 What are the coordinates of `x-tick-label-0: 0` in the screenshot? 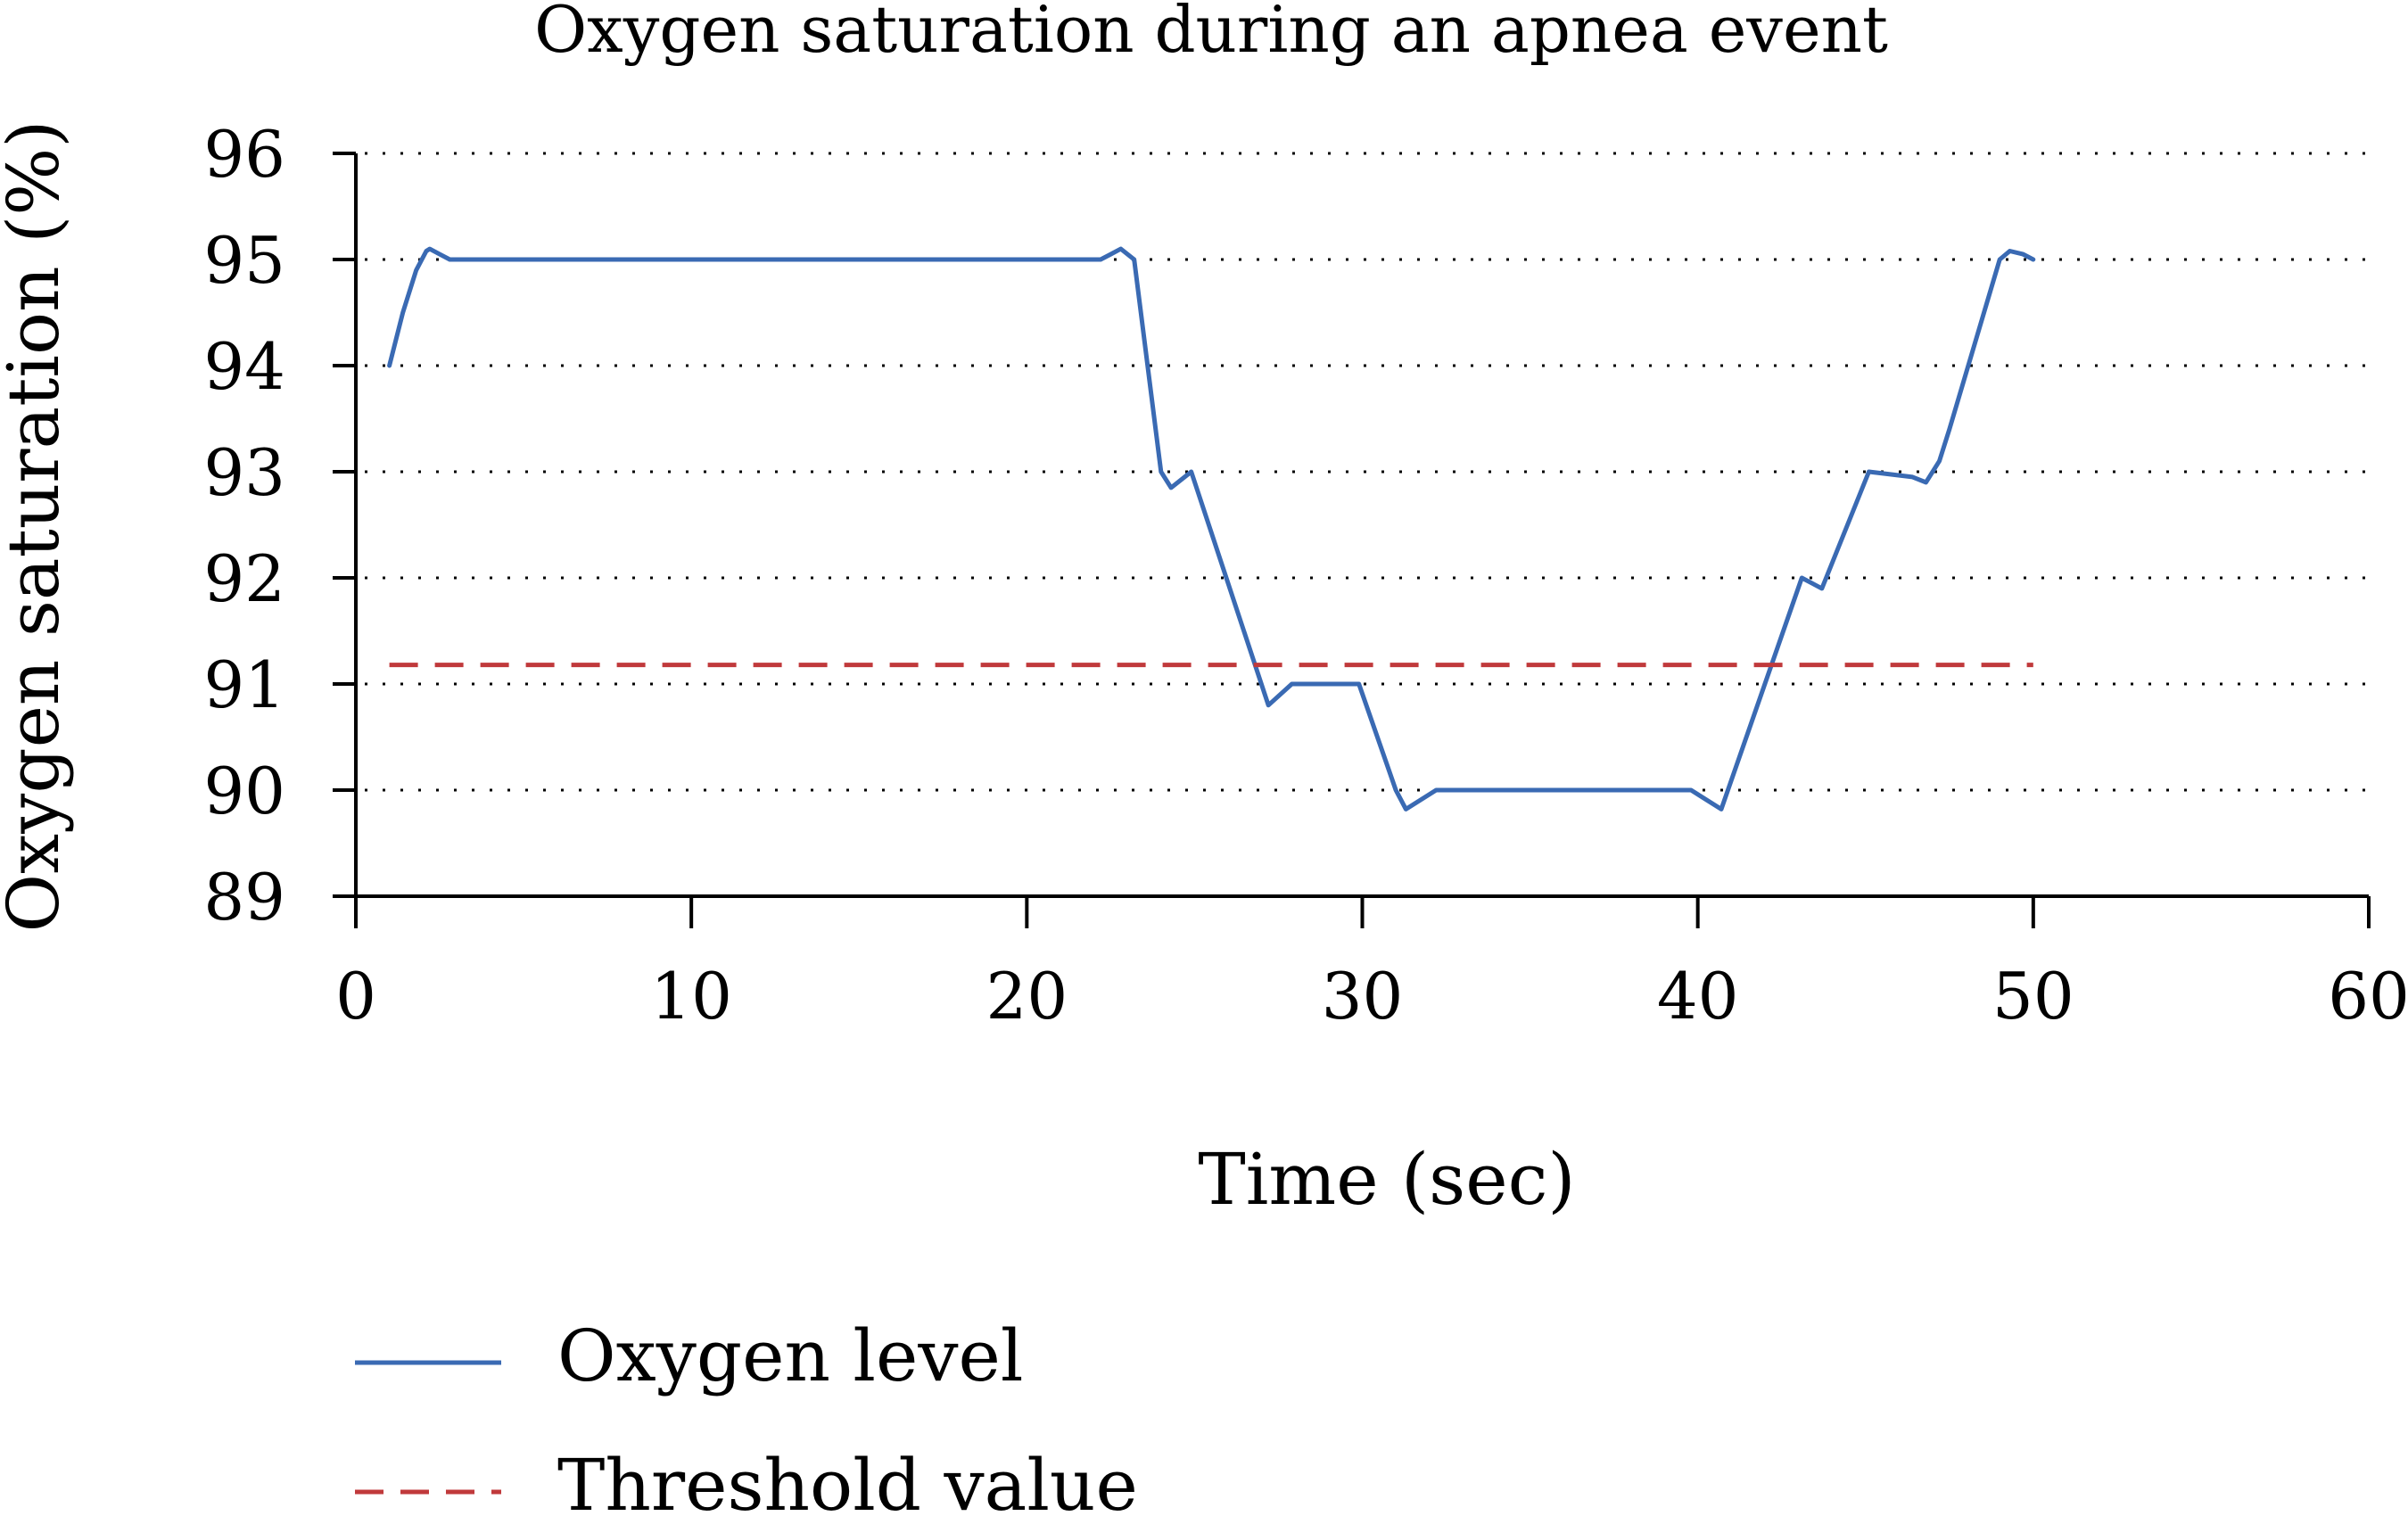 It's located at (355, 996).